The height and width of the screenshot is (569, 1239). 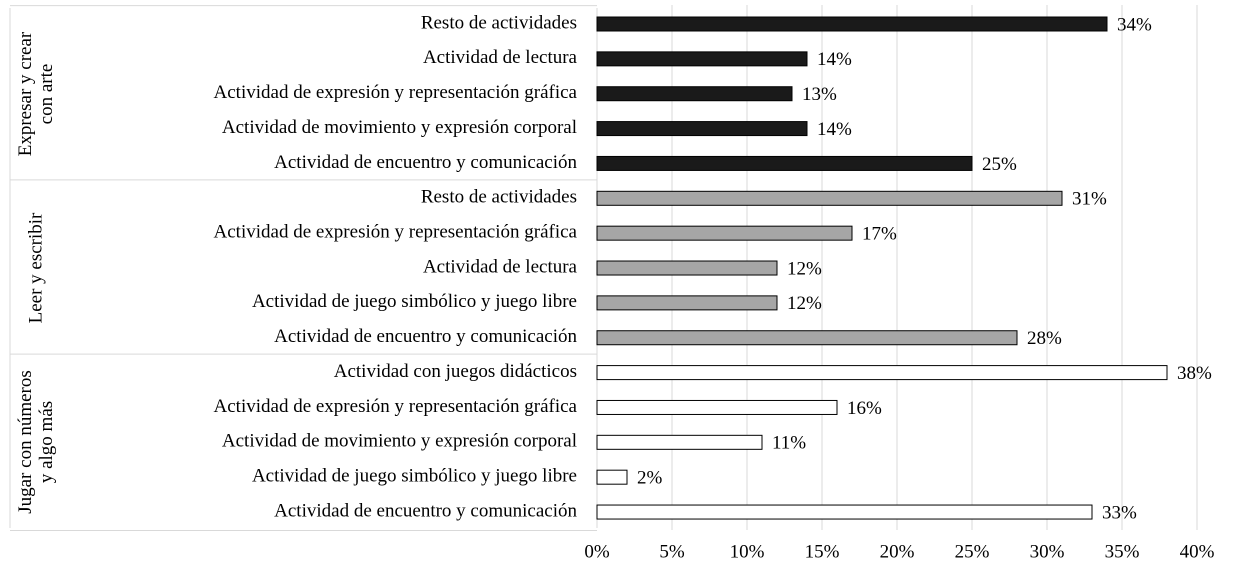 What do you see at coordinates (672, 551) in the screenshot?
I see `x-tick-label: 5%` at bounding box center [672, 551].